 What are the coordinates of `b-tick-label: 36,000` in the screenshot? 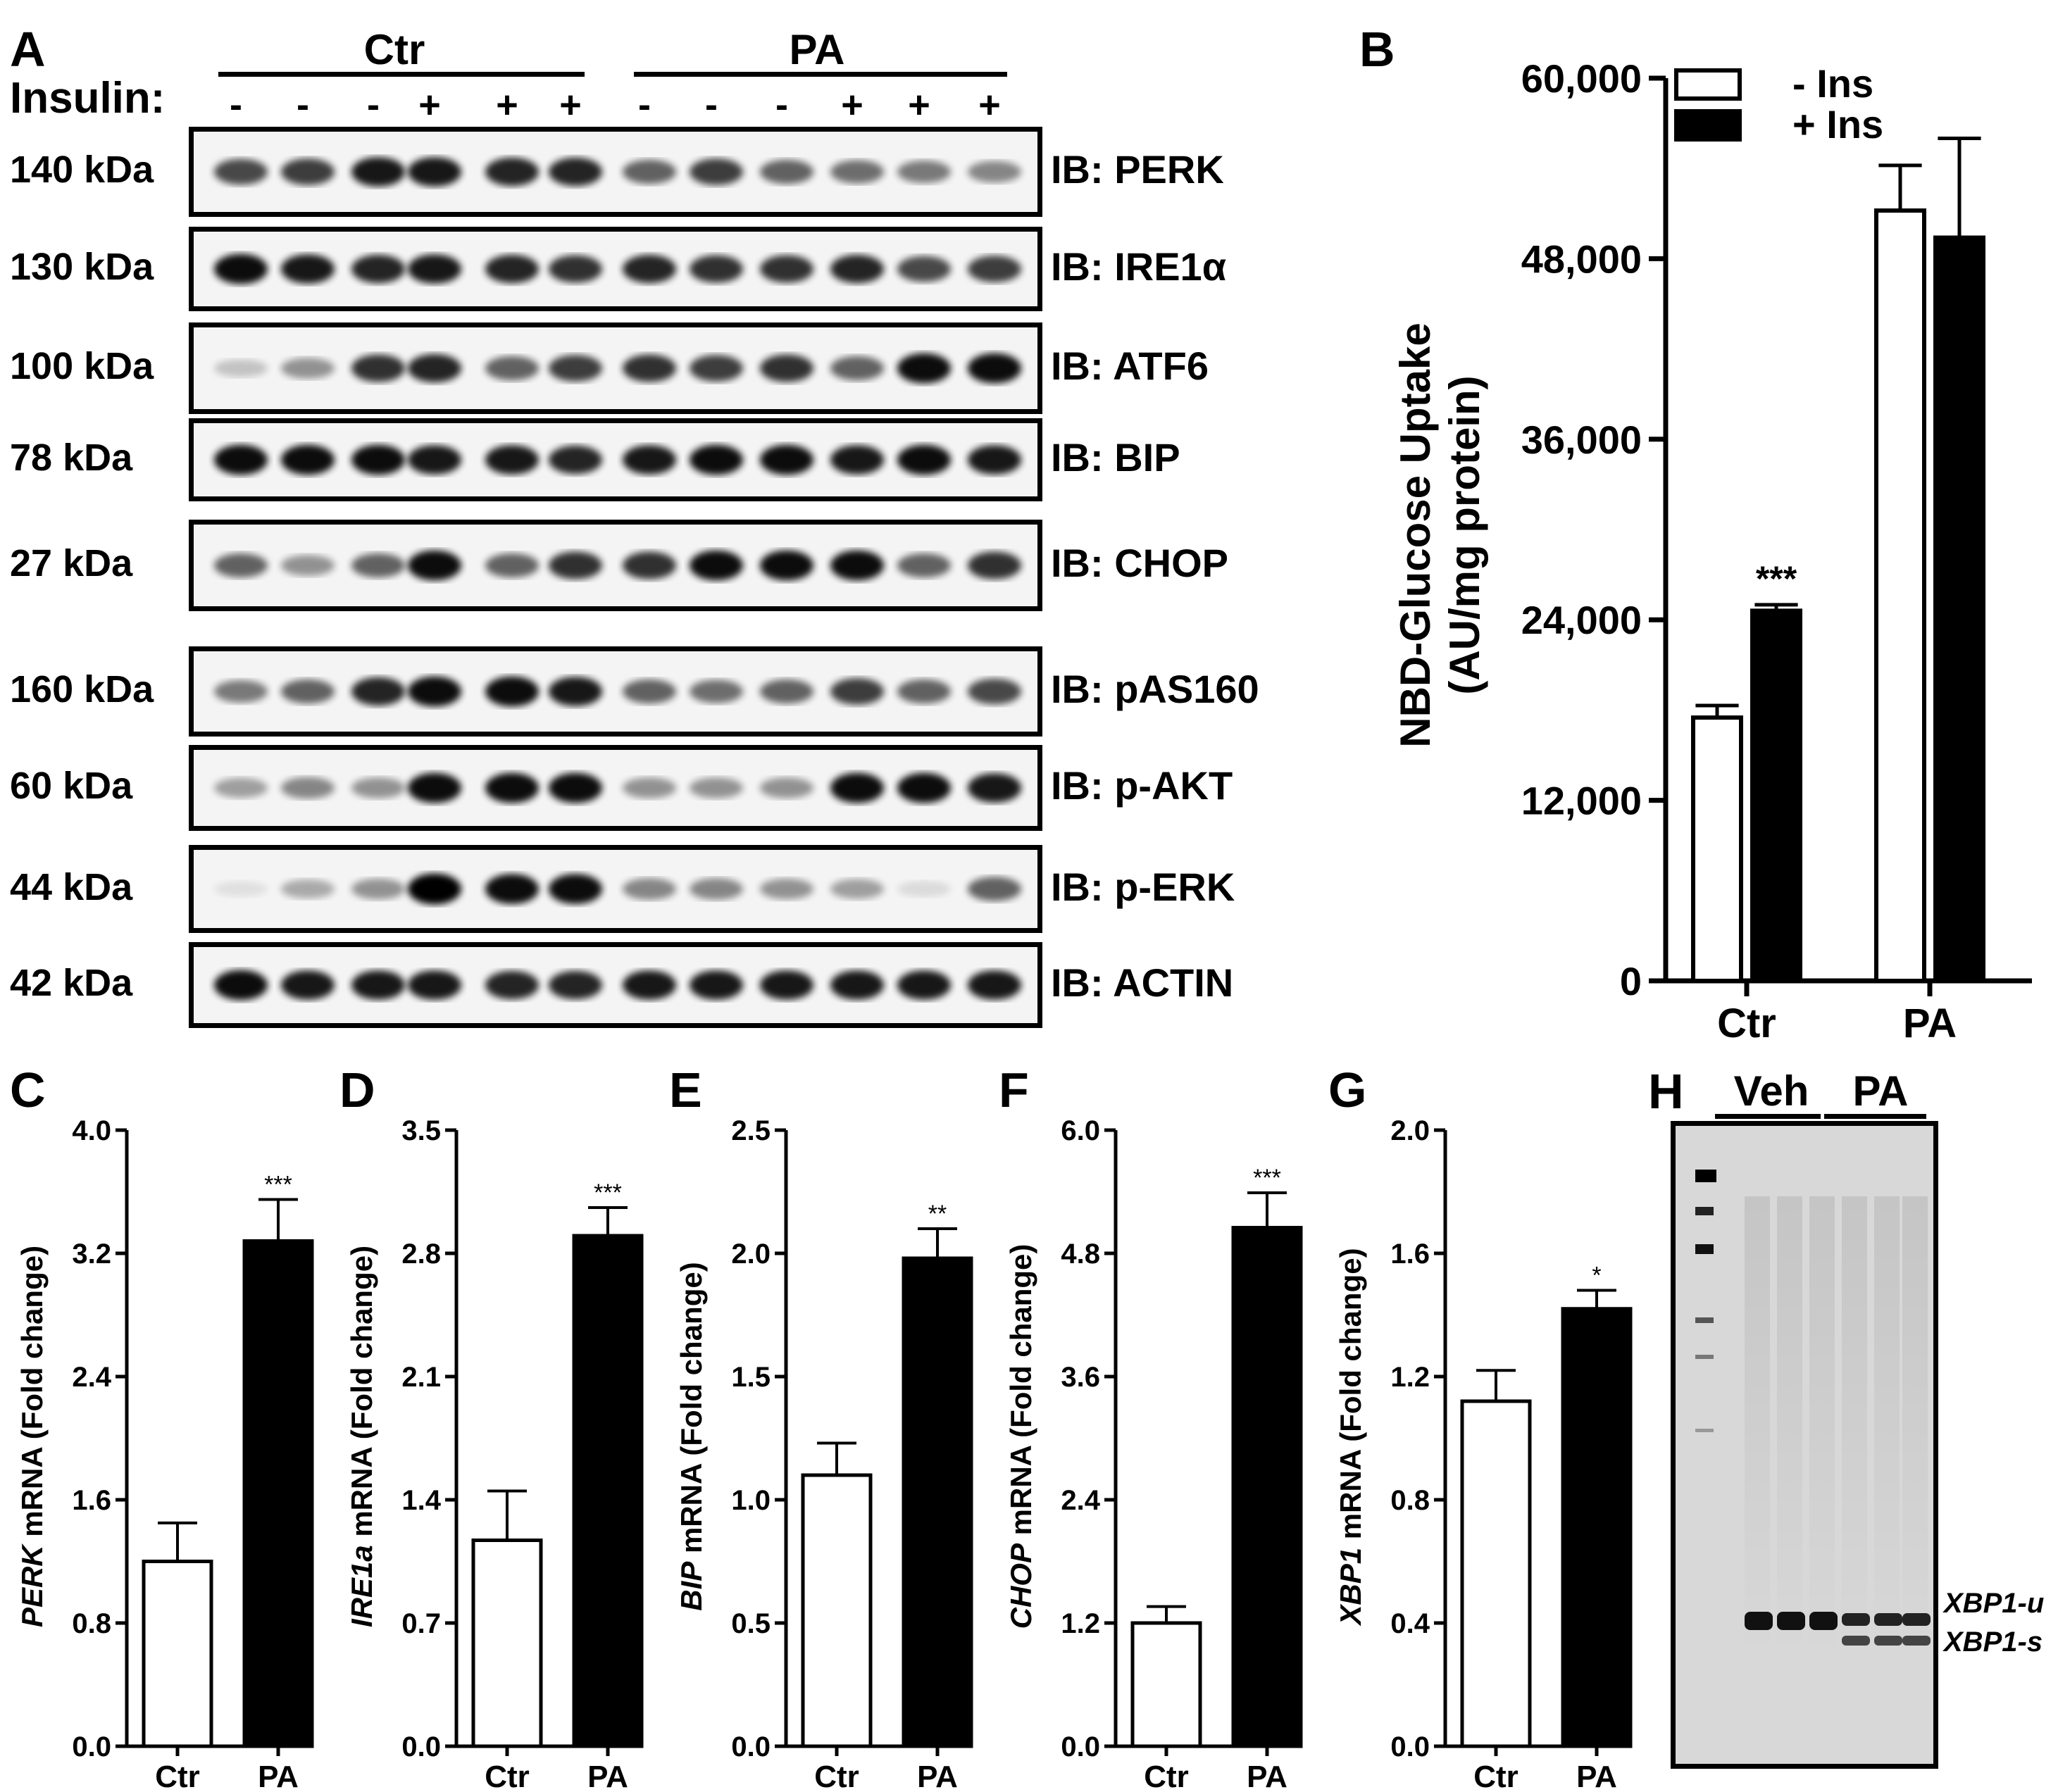 It's located at (1581, 440).